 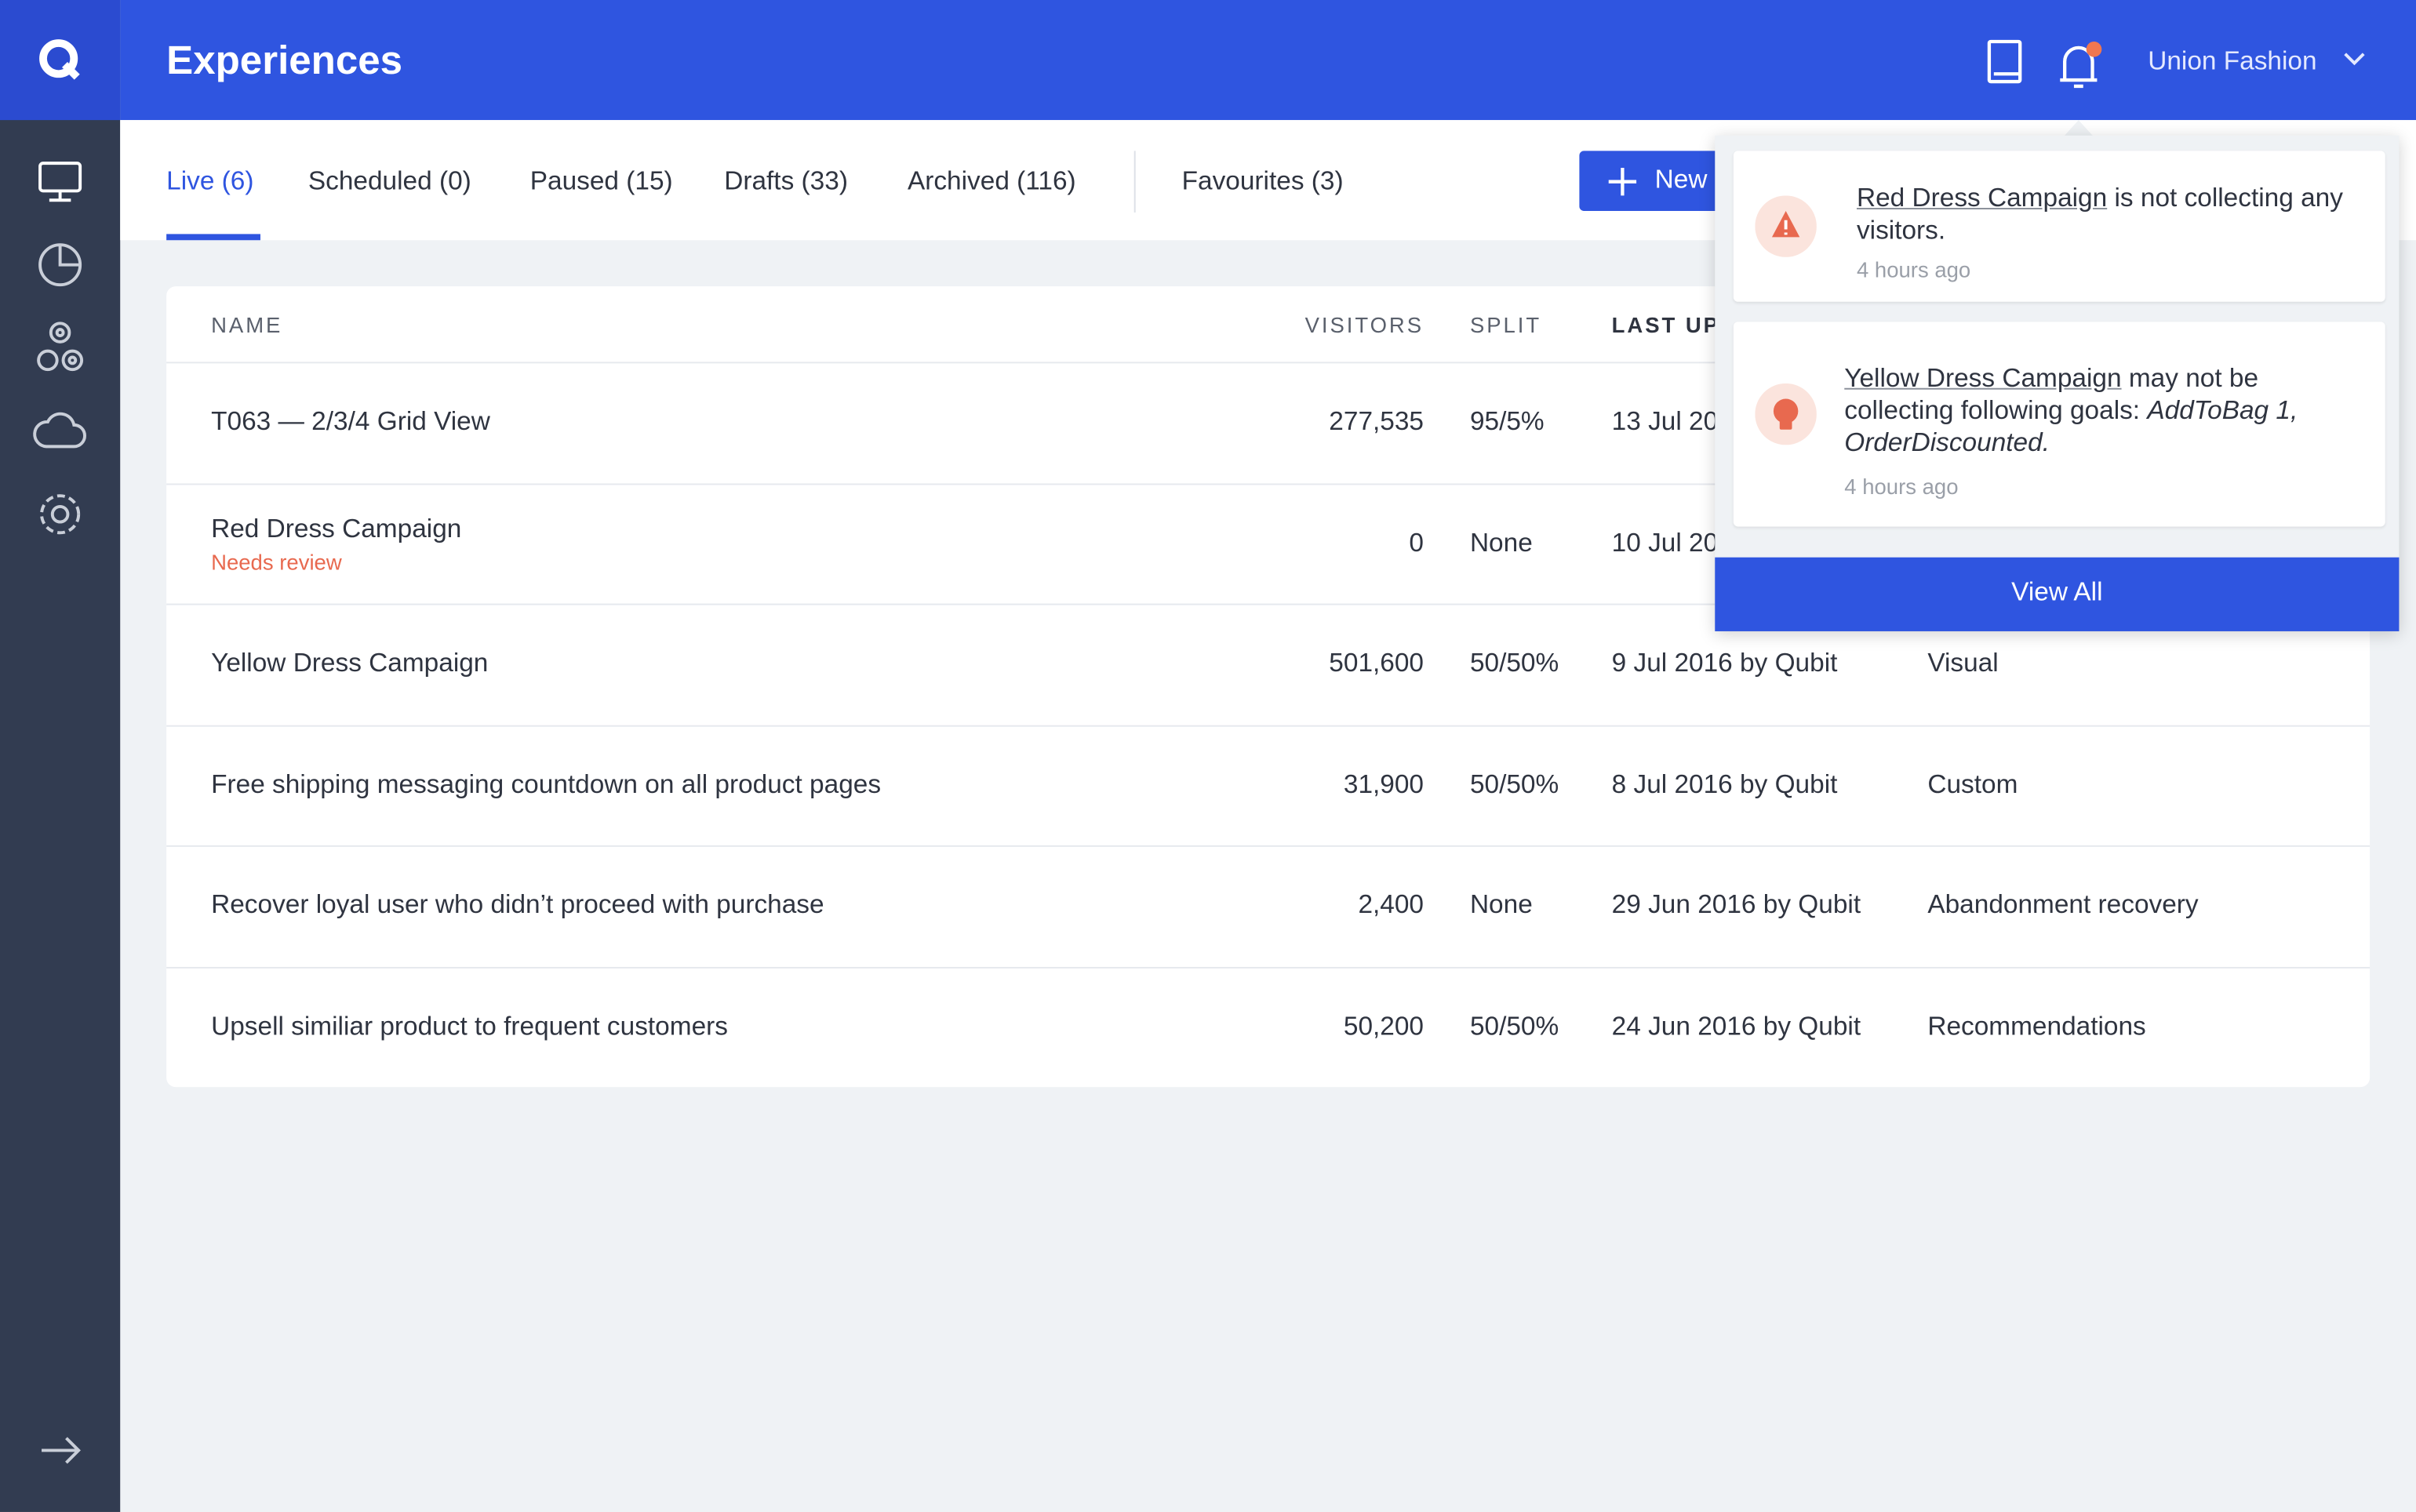 What do you see at coordinates (350, 663) in the screenshot?
I see `experience-name: Yellow Dress Campaign` at bounding box center [350, 663].